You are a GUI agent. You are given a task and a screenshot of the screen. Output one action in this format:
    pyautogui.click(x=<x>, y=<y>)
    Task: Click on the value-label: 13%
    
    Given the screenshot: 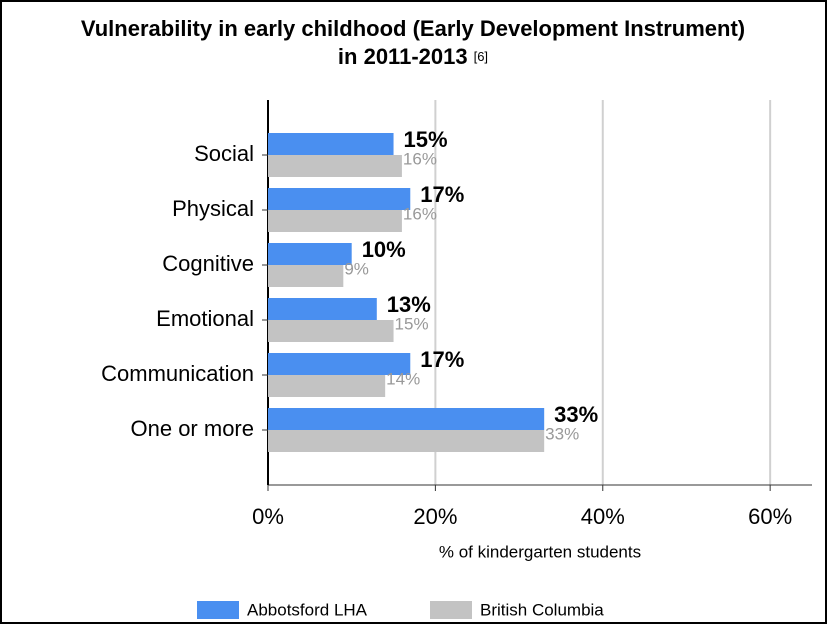 What is the action you would take?
    pyautogui.click(x=409, y=304)
    